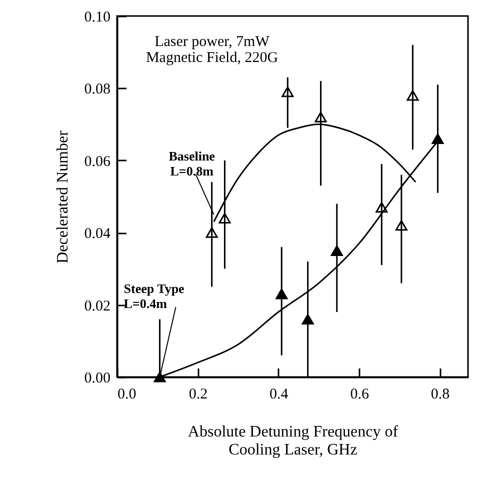  What do you see at coordinates (279, 394) in the screenshot?
I see `x-tick-label: 0.4` at bounding box center [279, 394].